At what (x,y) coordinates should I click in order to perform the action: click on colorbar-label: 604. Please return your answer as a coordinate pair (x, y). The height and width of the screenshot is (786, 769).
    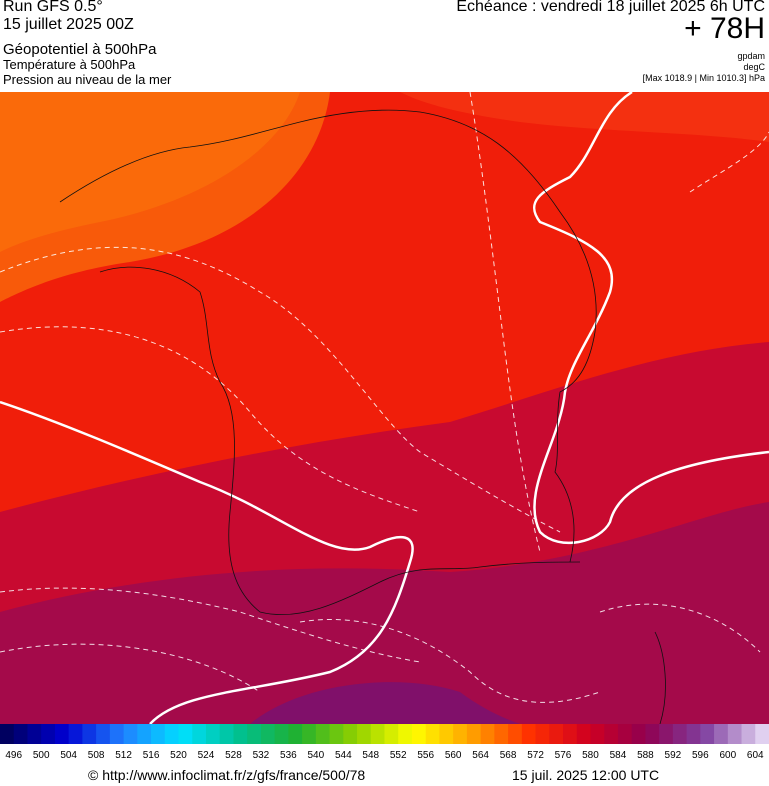
    Looking at the image, I should click on (755, 755).